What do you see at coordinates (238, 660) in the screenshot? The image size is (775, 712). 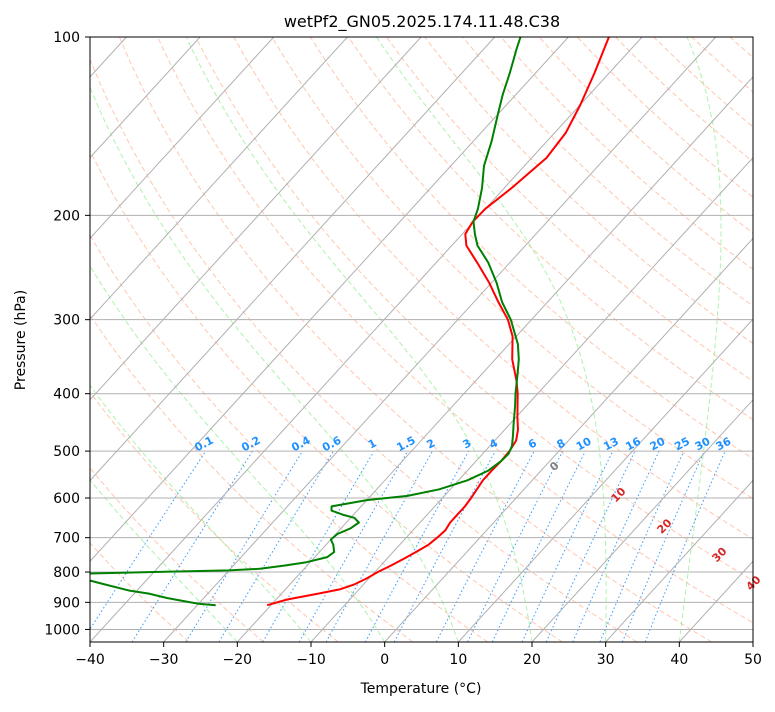 I see `x-tick-label: −20` at bounding box center [238, 660].